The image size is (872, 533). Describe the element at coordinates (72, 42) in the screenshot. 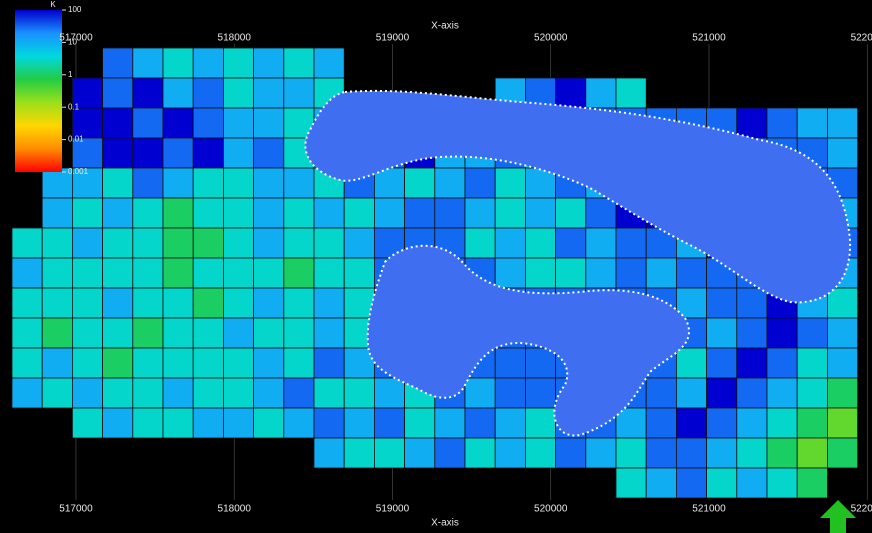

I see `colorbar-tick-label: 10` at that location.